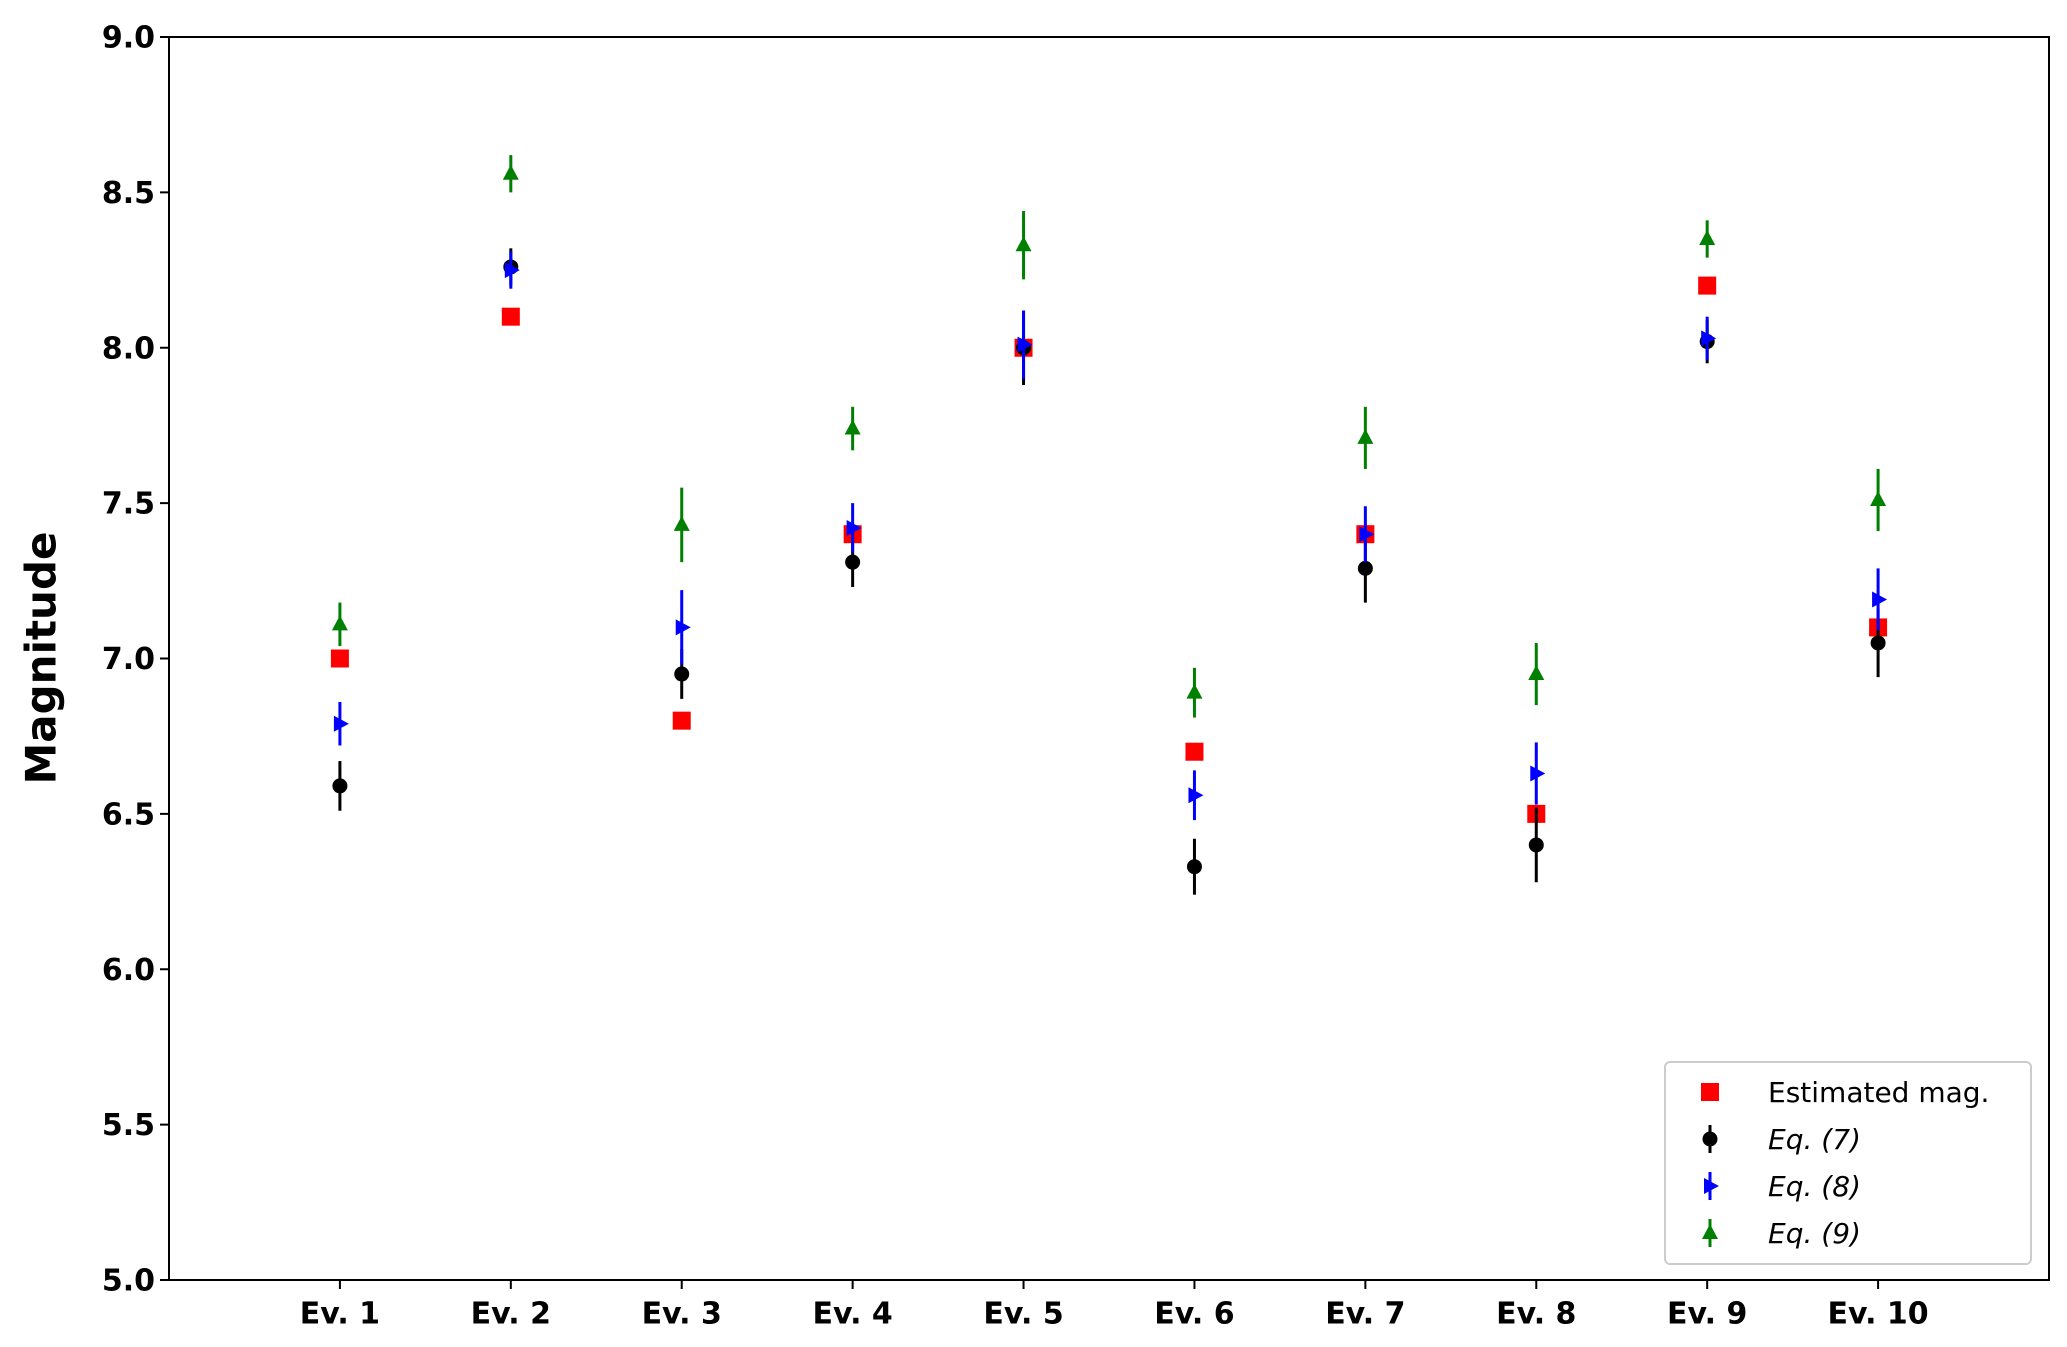 The height and width of the screenshot is (1347, 2067). I want to click on x-tick-label: Ev. 9, so click(1707, 1314).